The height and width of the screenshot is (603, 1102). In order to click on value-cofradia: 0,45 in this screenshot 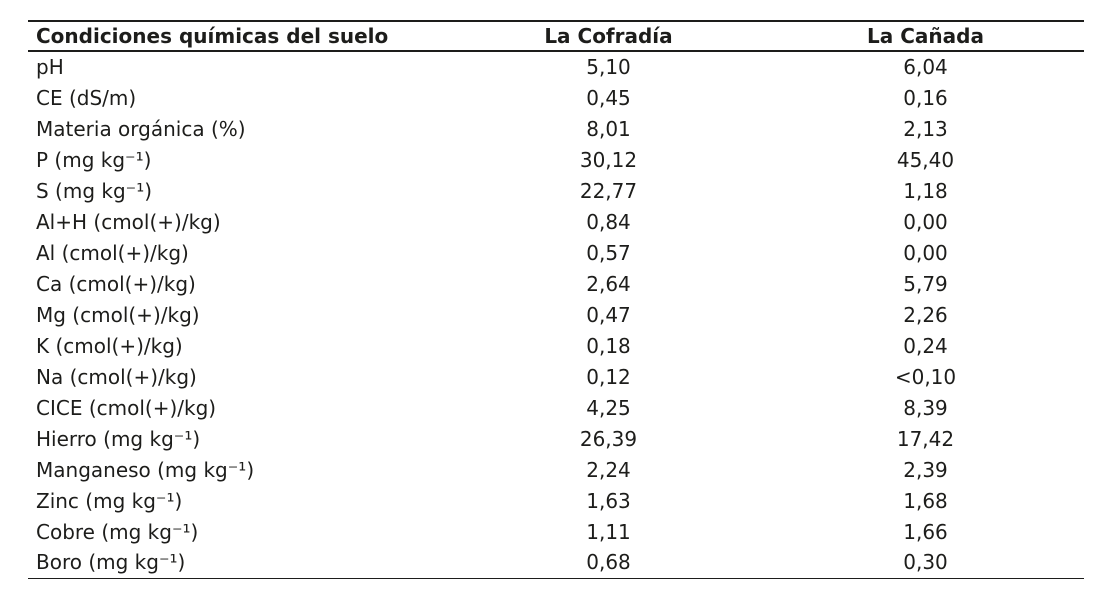, I will do `click(608, 97)`.